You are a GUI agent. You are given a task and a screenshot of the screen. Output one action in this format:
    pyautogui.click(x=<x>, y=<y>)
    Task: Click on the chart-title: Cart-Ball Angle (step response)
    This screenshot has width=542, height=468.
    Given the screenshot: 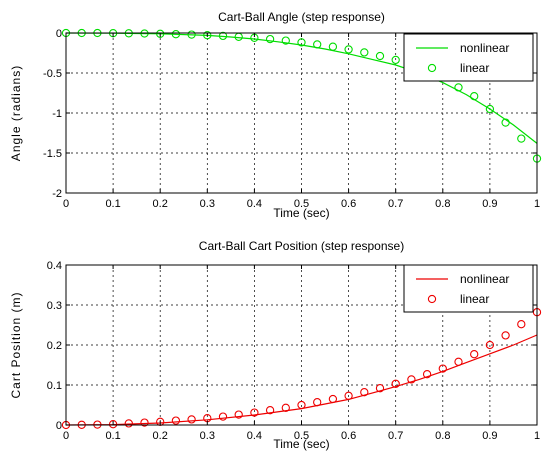 What is the action you would take?
    pyautogui.click(x=301, y=17)
    